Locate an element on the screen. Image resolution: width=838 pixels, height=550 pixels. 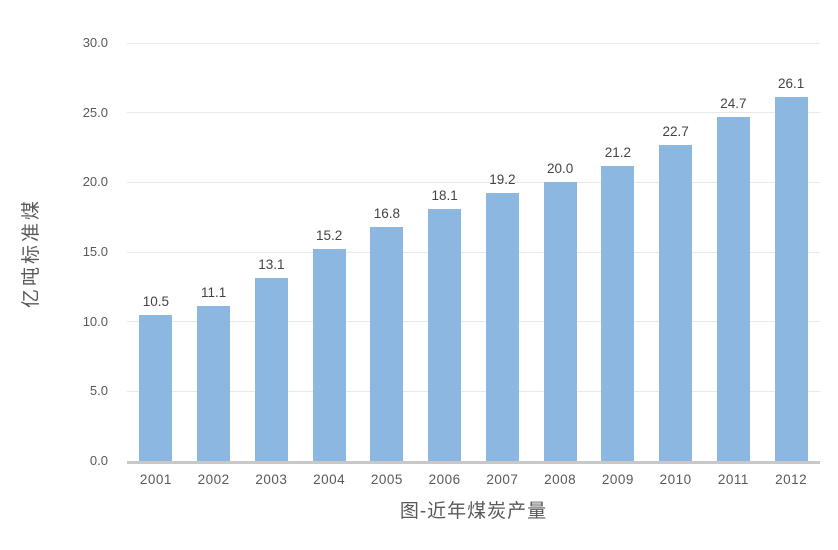
bar-2007 is located at coordinates (502, 327).